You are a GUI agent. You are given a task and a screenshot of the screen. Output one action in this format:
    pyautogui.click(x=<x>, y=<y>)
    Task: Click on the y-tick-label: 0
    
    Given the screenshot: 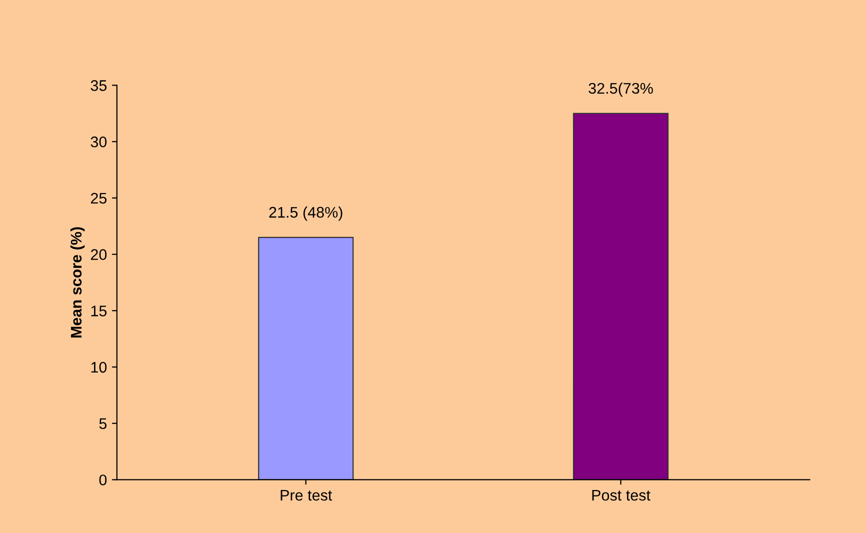 What is the action you would take?
    pyautogui.click(x=103, y=480)
    